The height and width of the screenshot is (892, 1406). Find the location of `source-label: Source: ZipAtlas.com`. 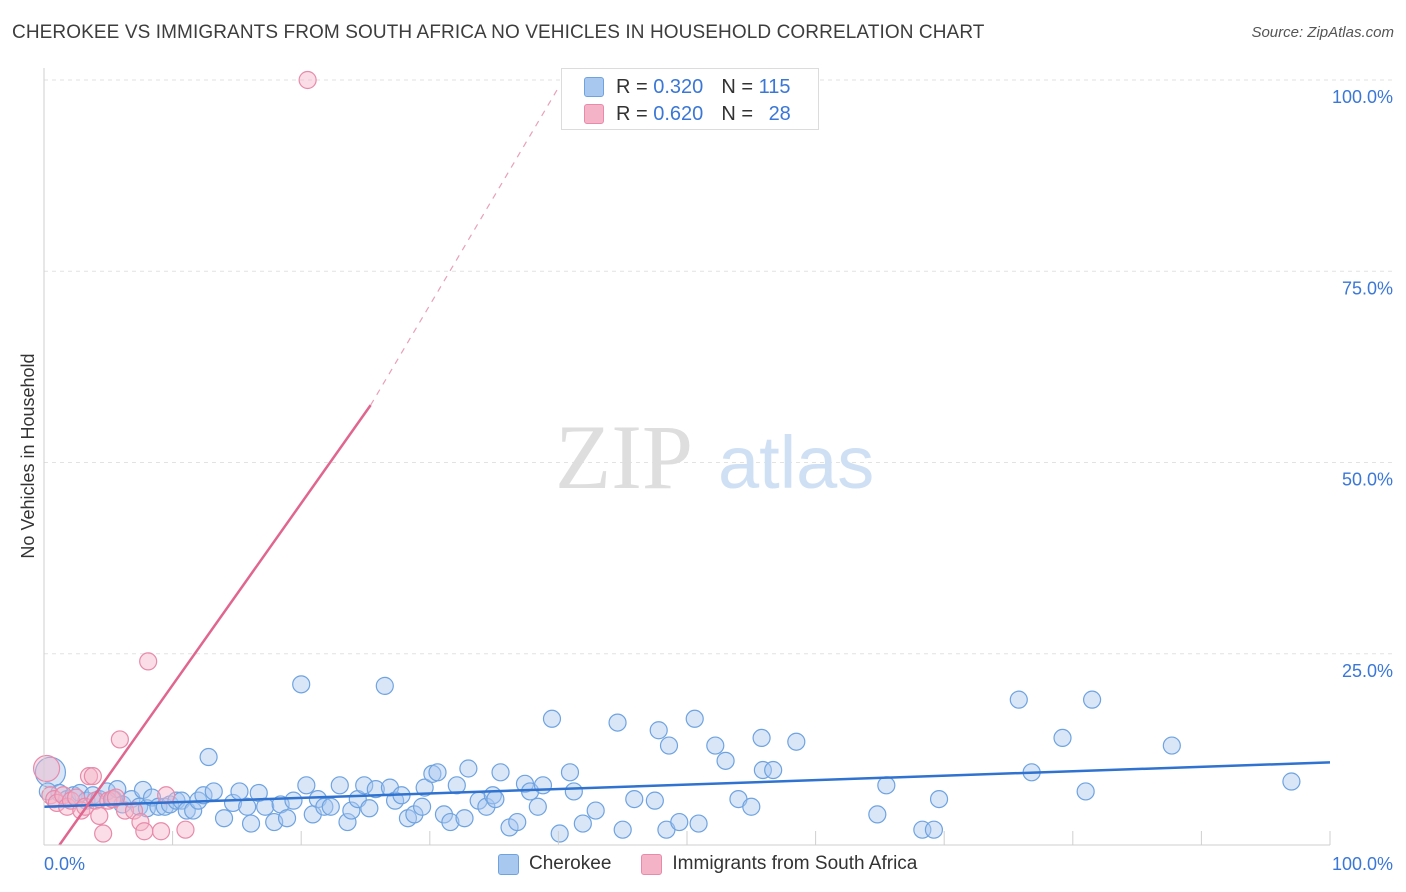

source-label: Source: ZipAtlas.com is located at coordinates (1322, 32).